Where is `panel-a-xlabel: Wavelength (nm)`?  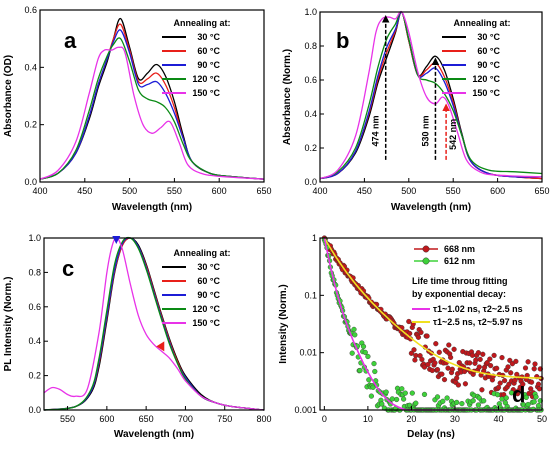 panel-a-xlabel: Wavelength (nm) is located at coordinates (152, 207).